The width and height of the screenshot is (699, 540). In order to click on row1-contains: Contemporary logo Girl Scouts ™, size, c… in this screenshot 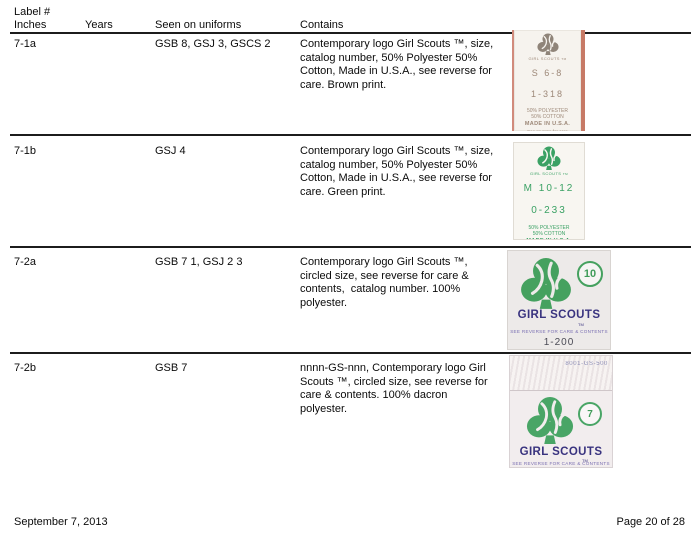, I will do `click(397, 64)`.